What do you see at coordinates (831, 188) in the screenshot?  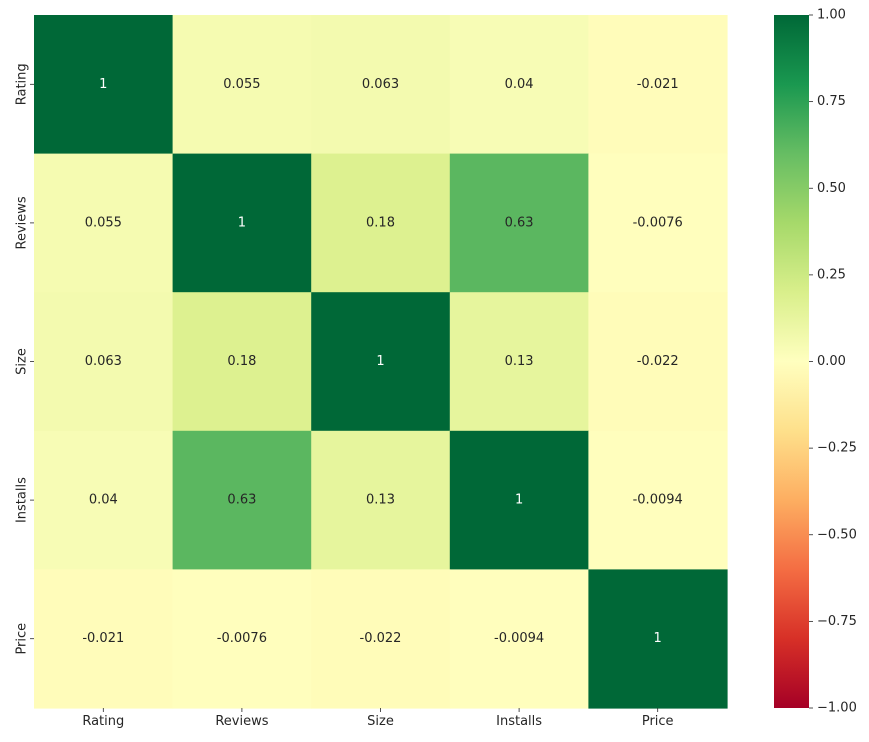 I see `colorbar-tick-label: 0.50` at bounding box center [831, 188].